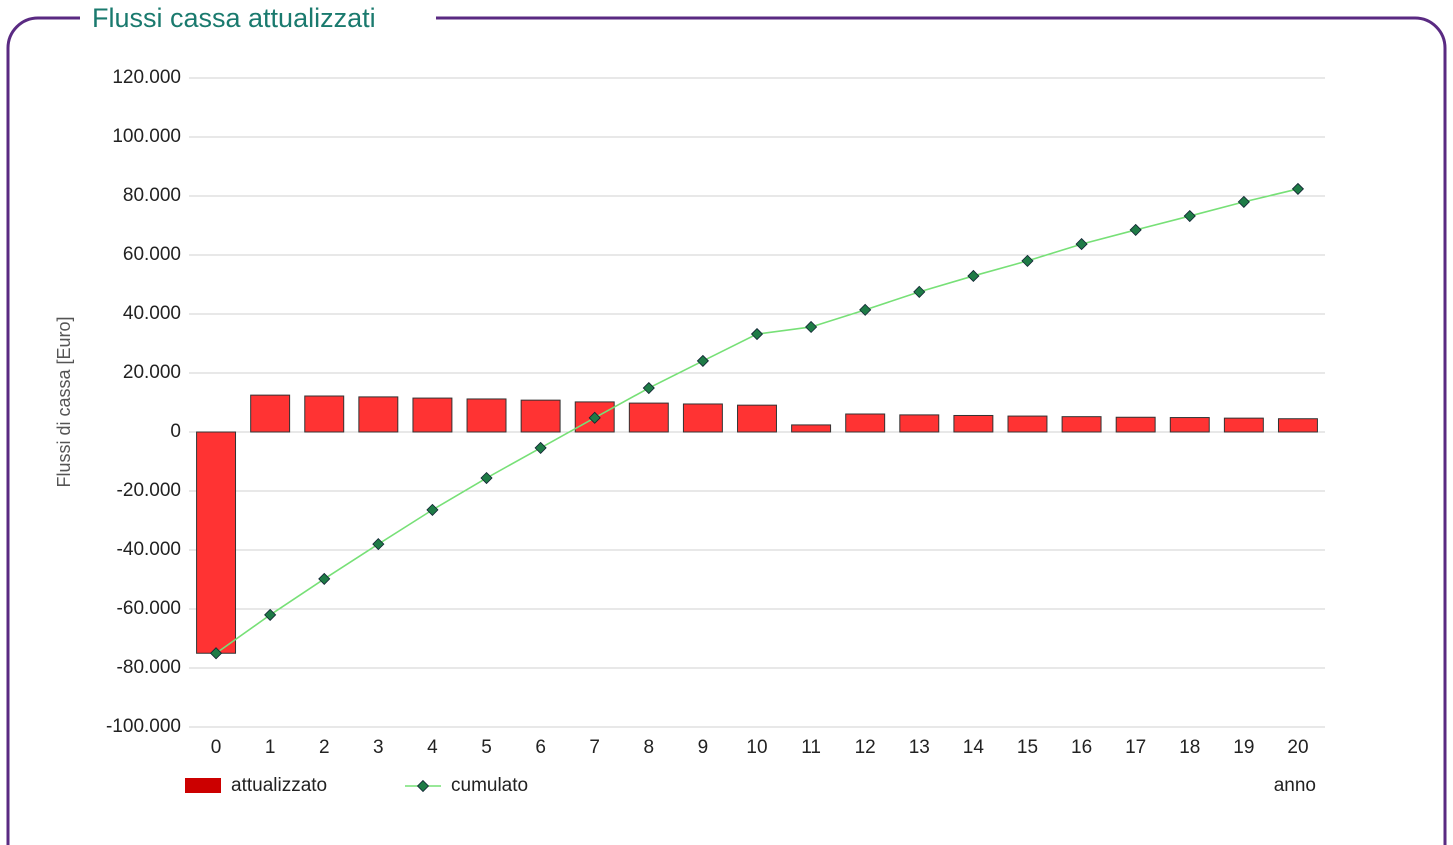  What do you see at coordinates (1243, 747) in the screenshot?
I see `x-tick-label: 19` at bounding box center [1243, 747].